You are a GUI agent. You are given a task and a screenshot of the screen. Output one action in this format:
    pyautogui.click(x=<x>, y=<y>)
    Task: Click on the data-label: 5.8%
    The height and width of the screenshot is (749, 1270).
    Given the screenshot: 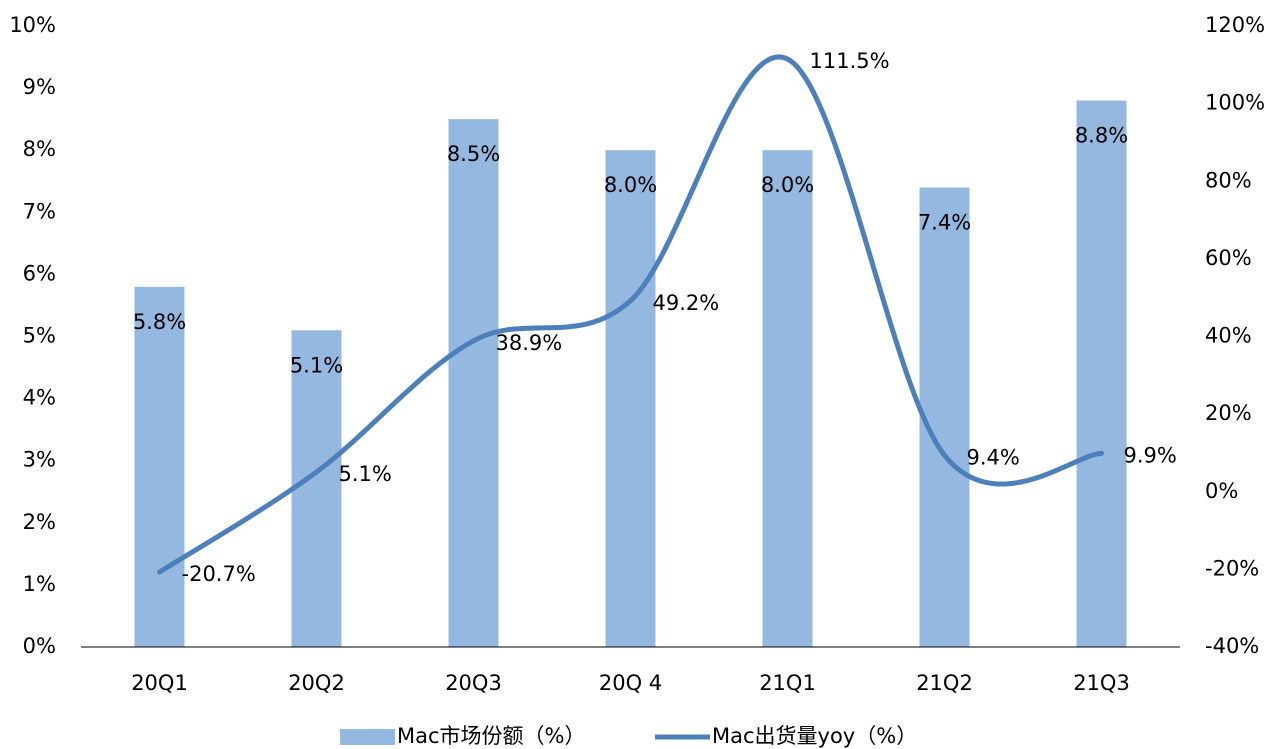 What is the action you would take?
    pyautogui.click(x=159, y=322)
    